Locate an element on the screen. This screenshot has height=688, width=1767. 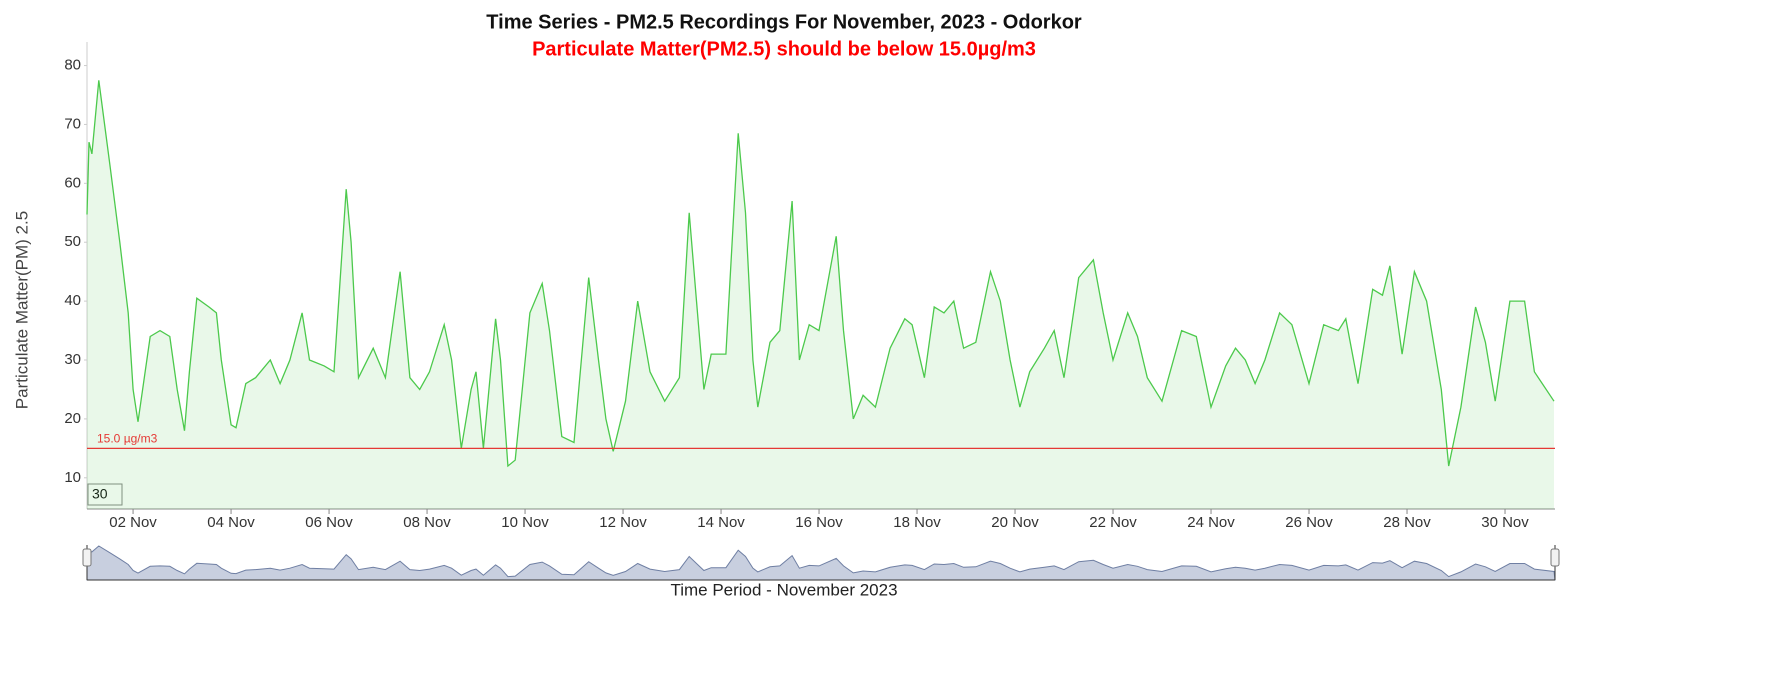
y-tick-label: 70 is located at coordinates (72, 123).